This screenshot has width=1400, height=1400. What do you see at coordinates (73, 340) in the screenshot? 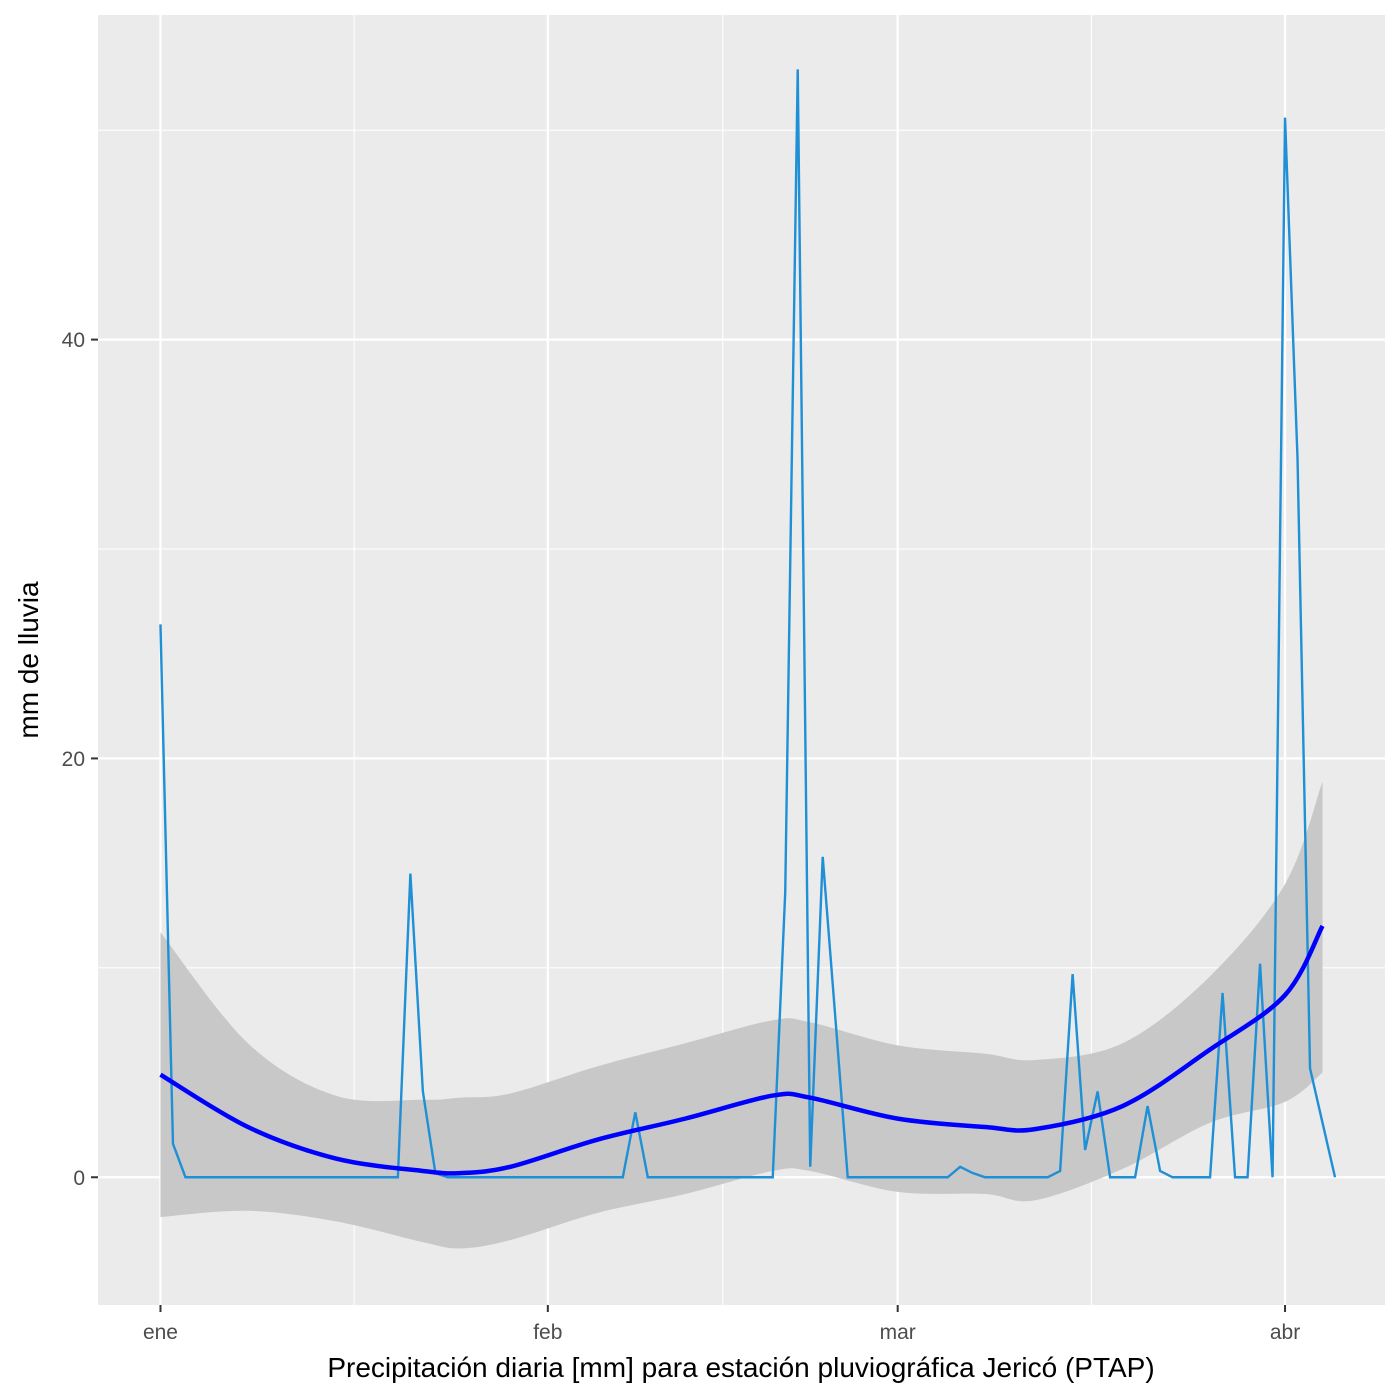
I see `y-tick-label: 40` at bounding box center [73, 340].